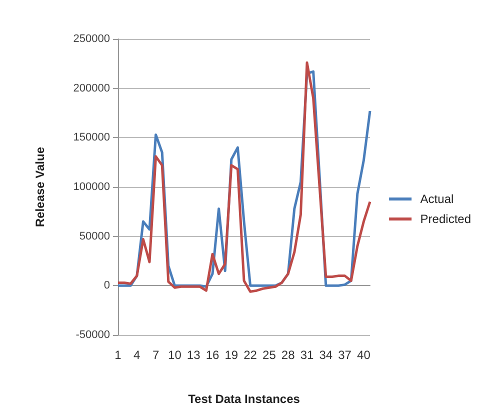 This screenshot has height=418, width=492. I want to click on x-tick-label: 22, so click(251, 355).